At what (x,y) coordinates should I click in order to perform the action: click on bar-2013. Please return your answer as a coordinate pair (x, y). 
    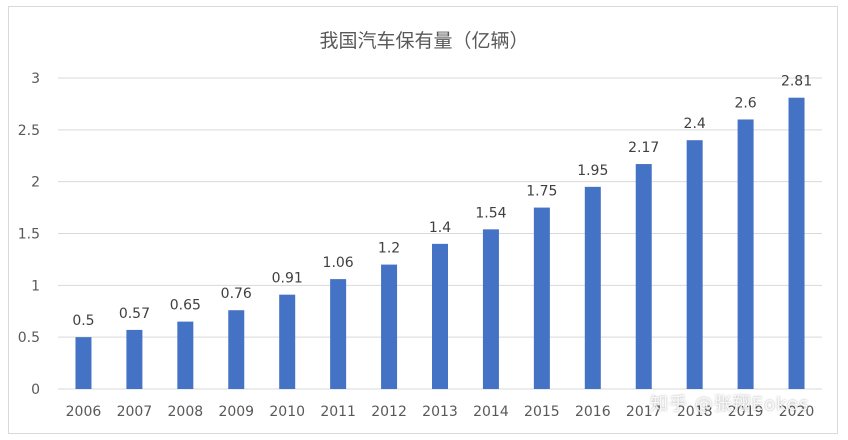
    Looking at the image, I should click on (440, 316).